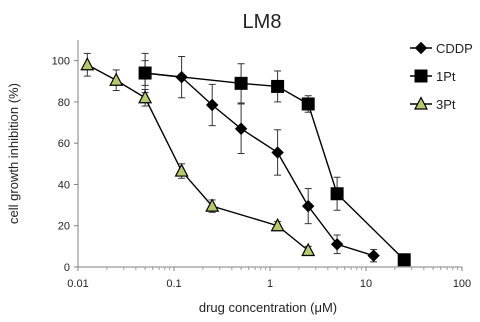 This screenshot has height=322, width=480. I want to click on legend-label: CDDP, so click(454, 48).